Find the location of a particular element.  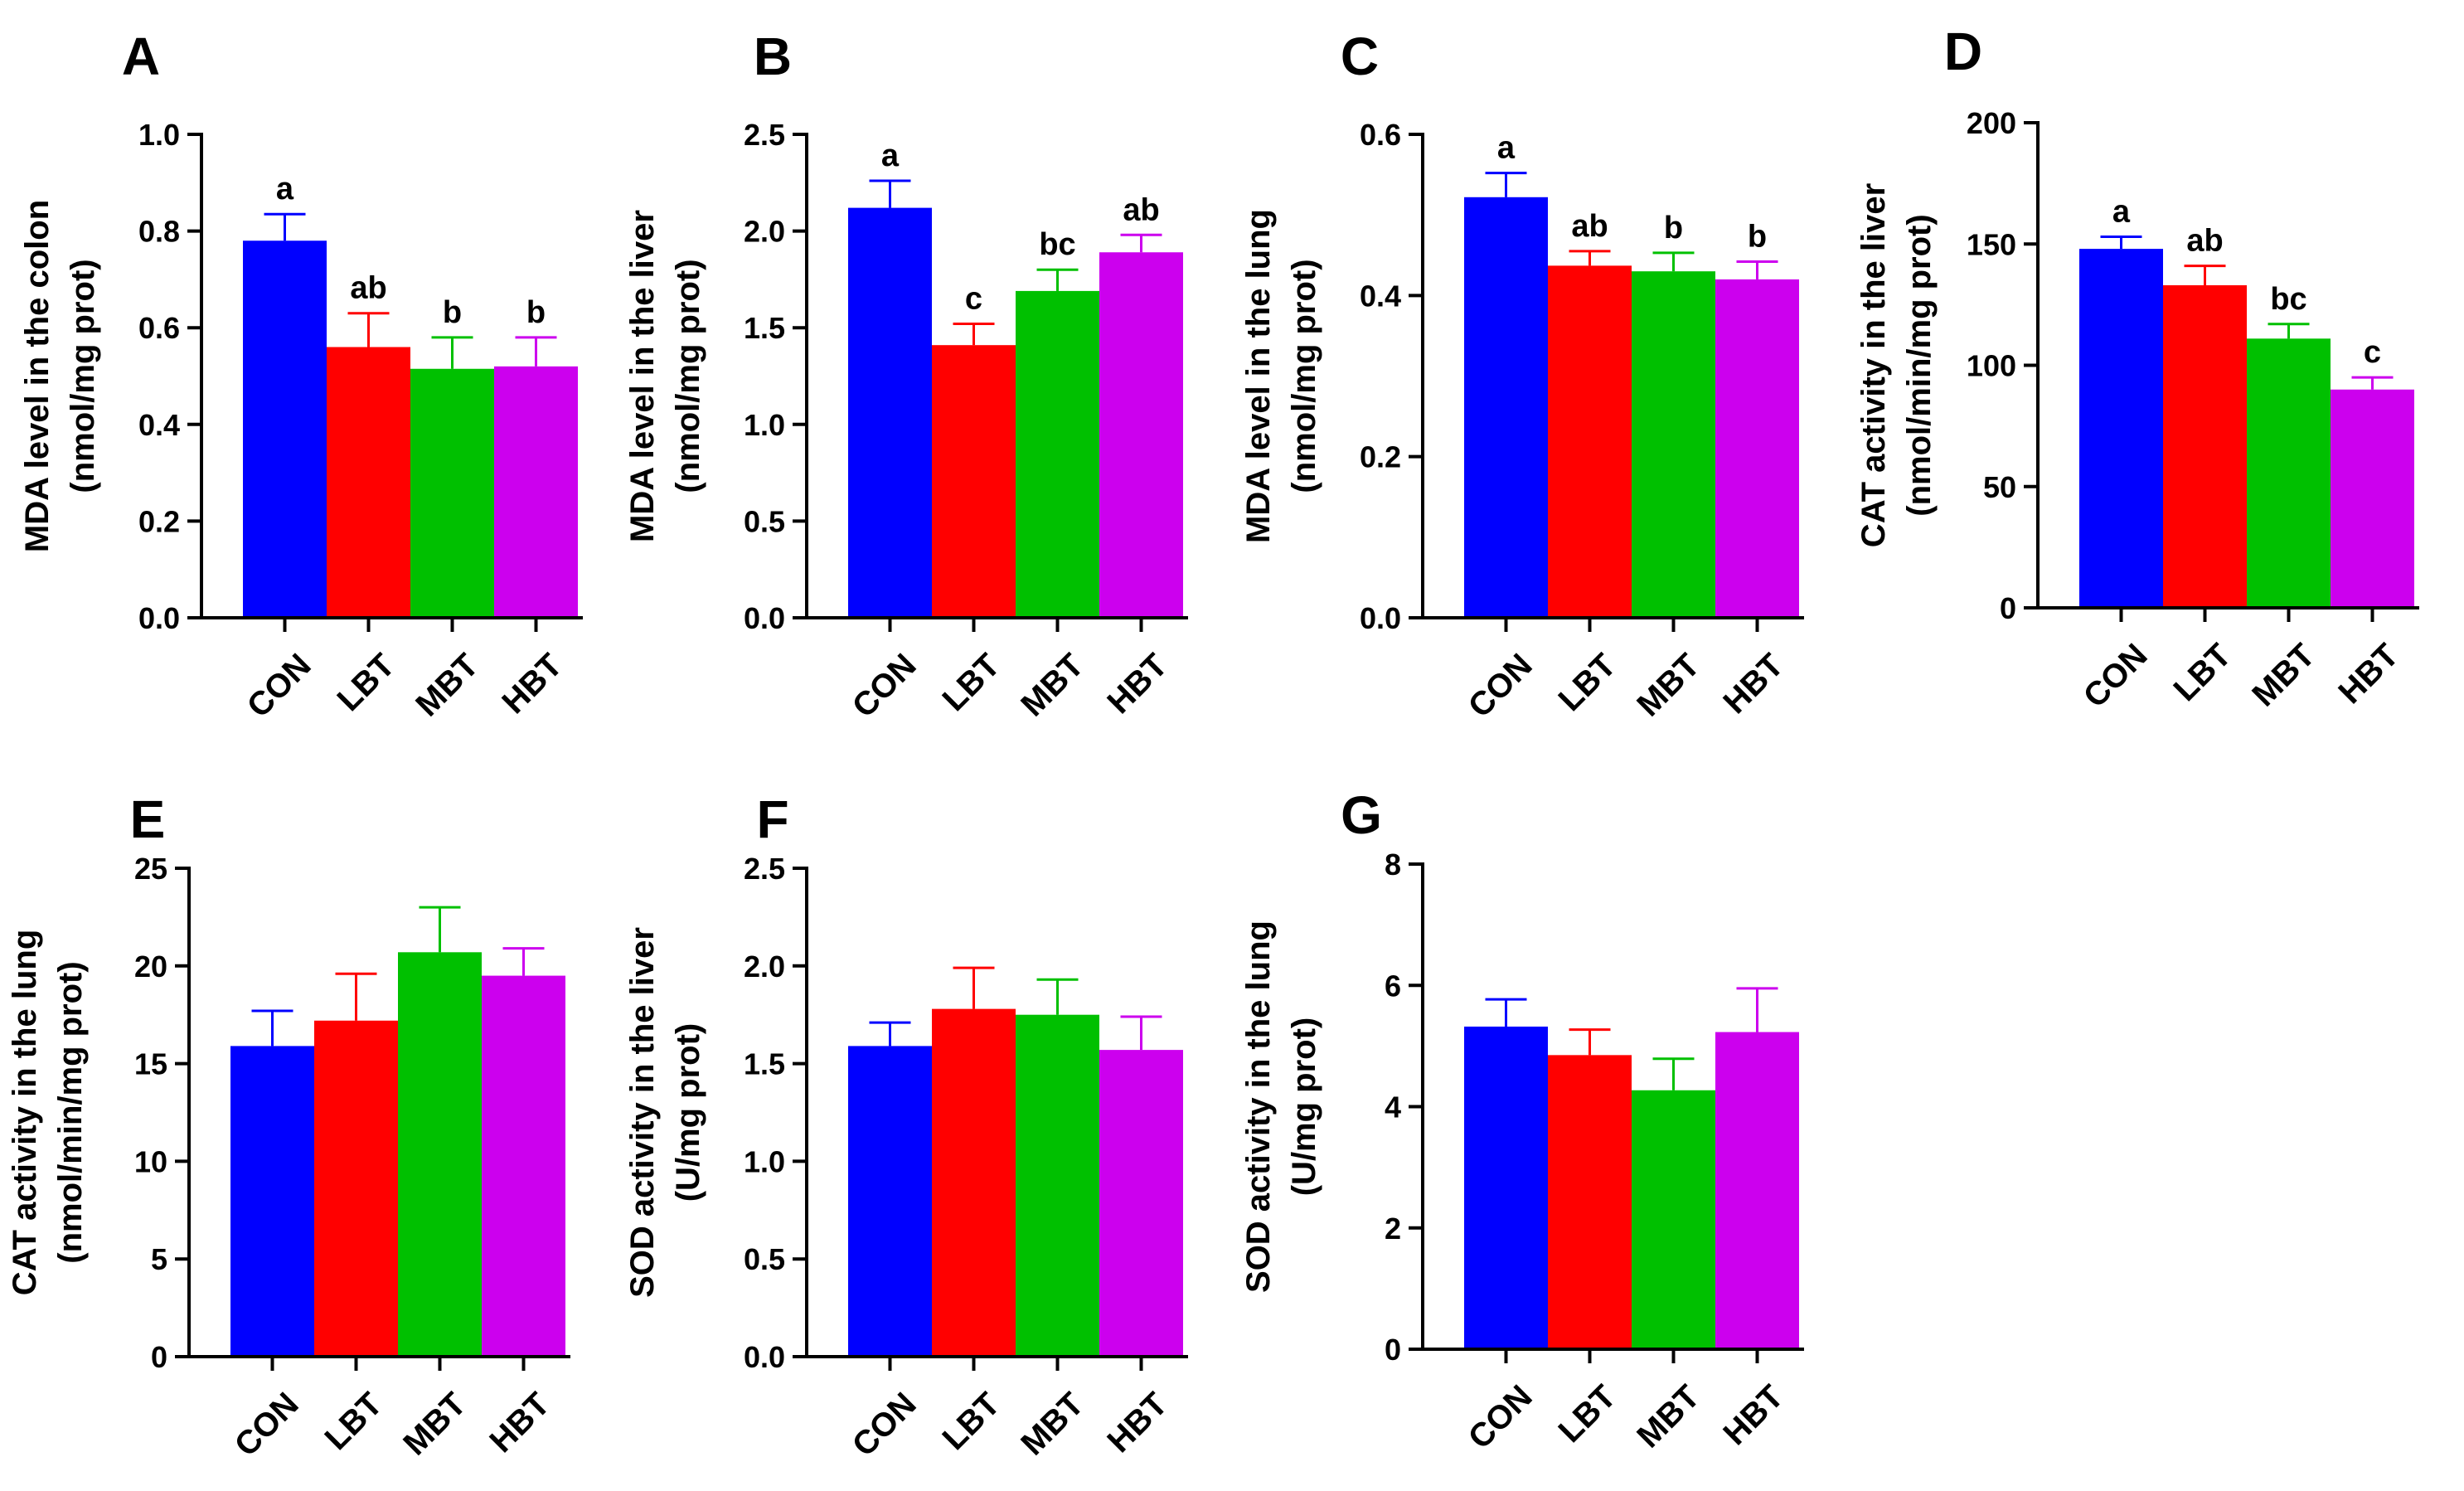

panel-label: D is located at coordinates (1963, 52).